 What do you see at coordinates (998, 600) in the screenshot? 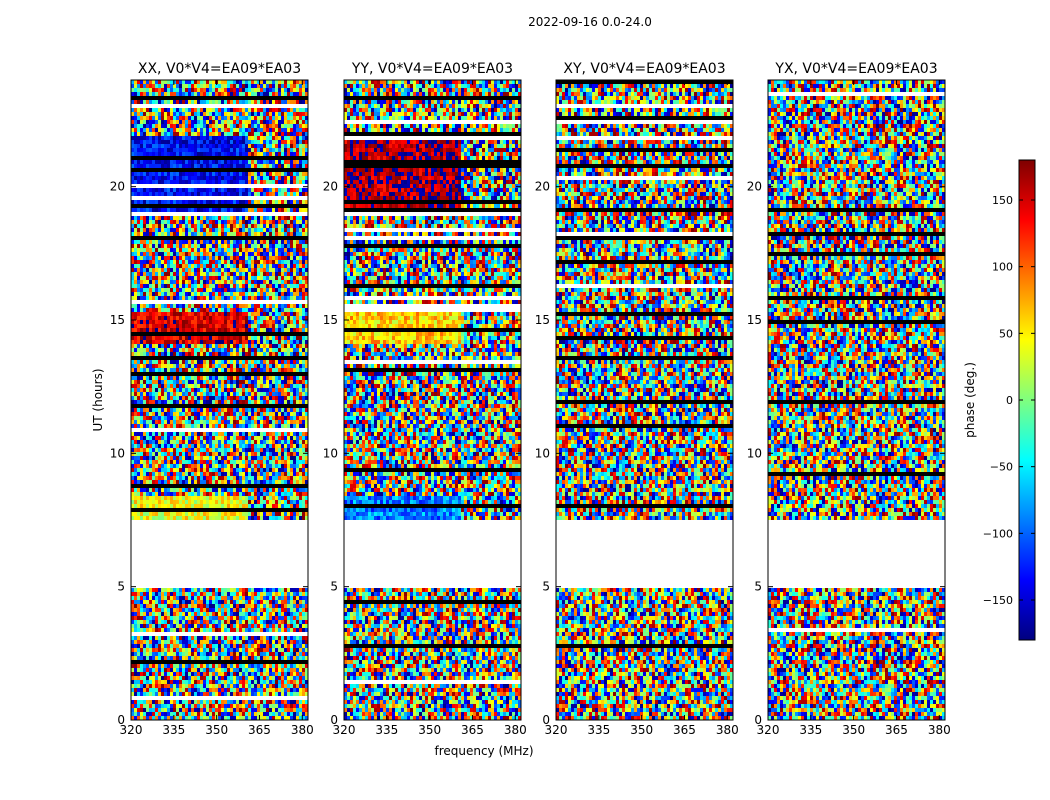
I see `colorbar-tick-label: −150` at bounding box center [998, 600].